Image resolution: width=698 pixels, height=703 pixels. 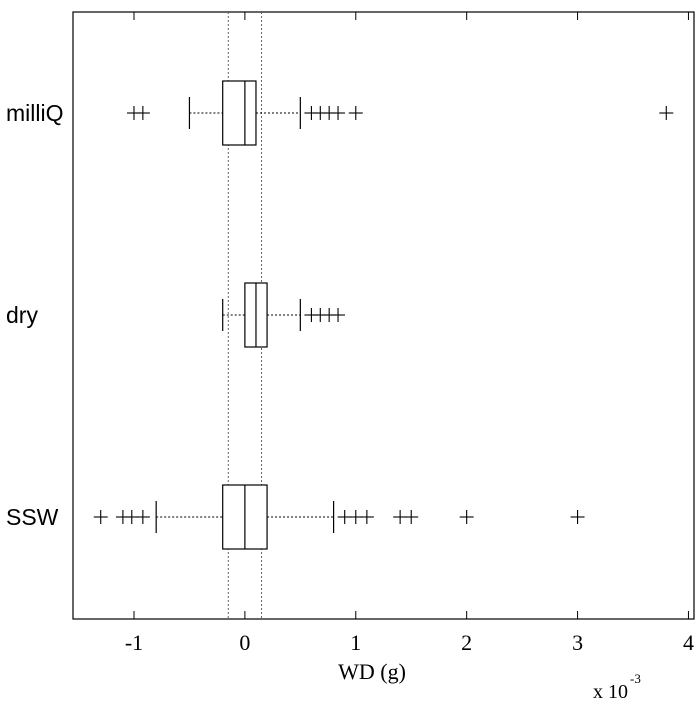 I want to click on iqr-box, so click(x=239, y=113).